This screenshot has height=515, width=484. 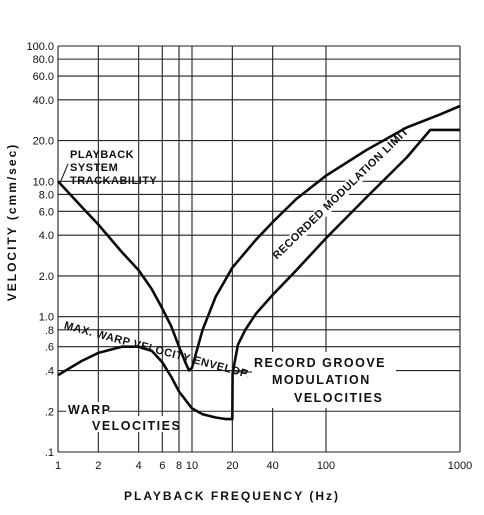 What do you see at coordinates (43, 101) in the screenshot?
I see `y-tick-label: 40.0` at bounding box center [43, 101].